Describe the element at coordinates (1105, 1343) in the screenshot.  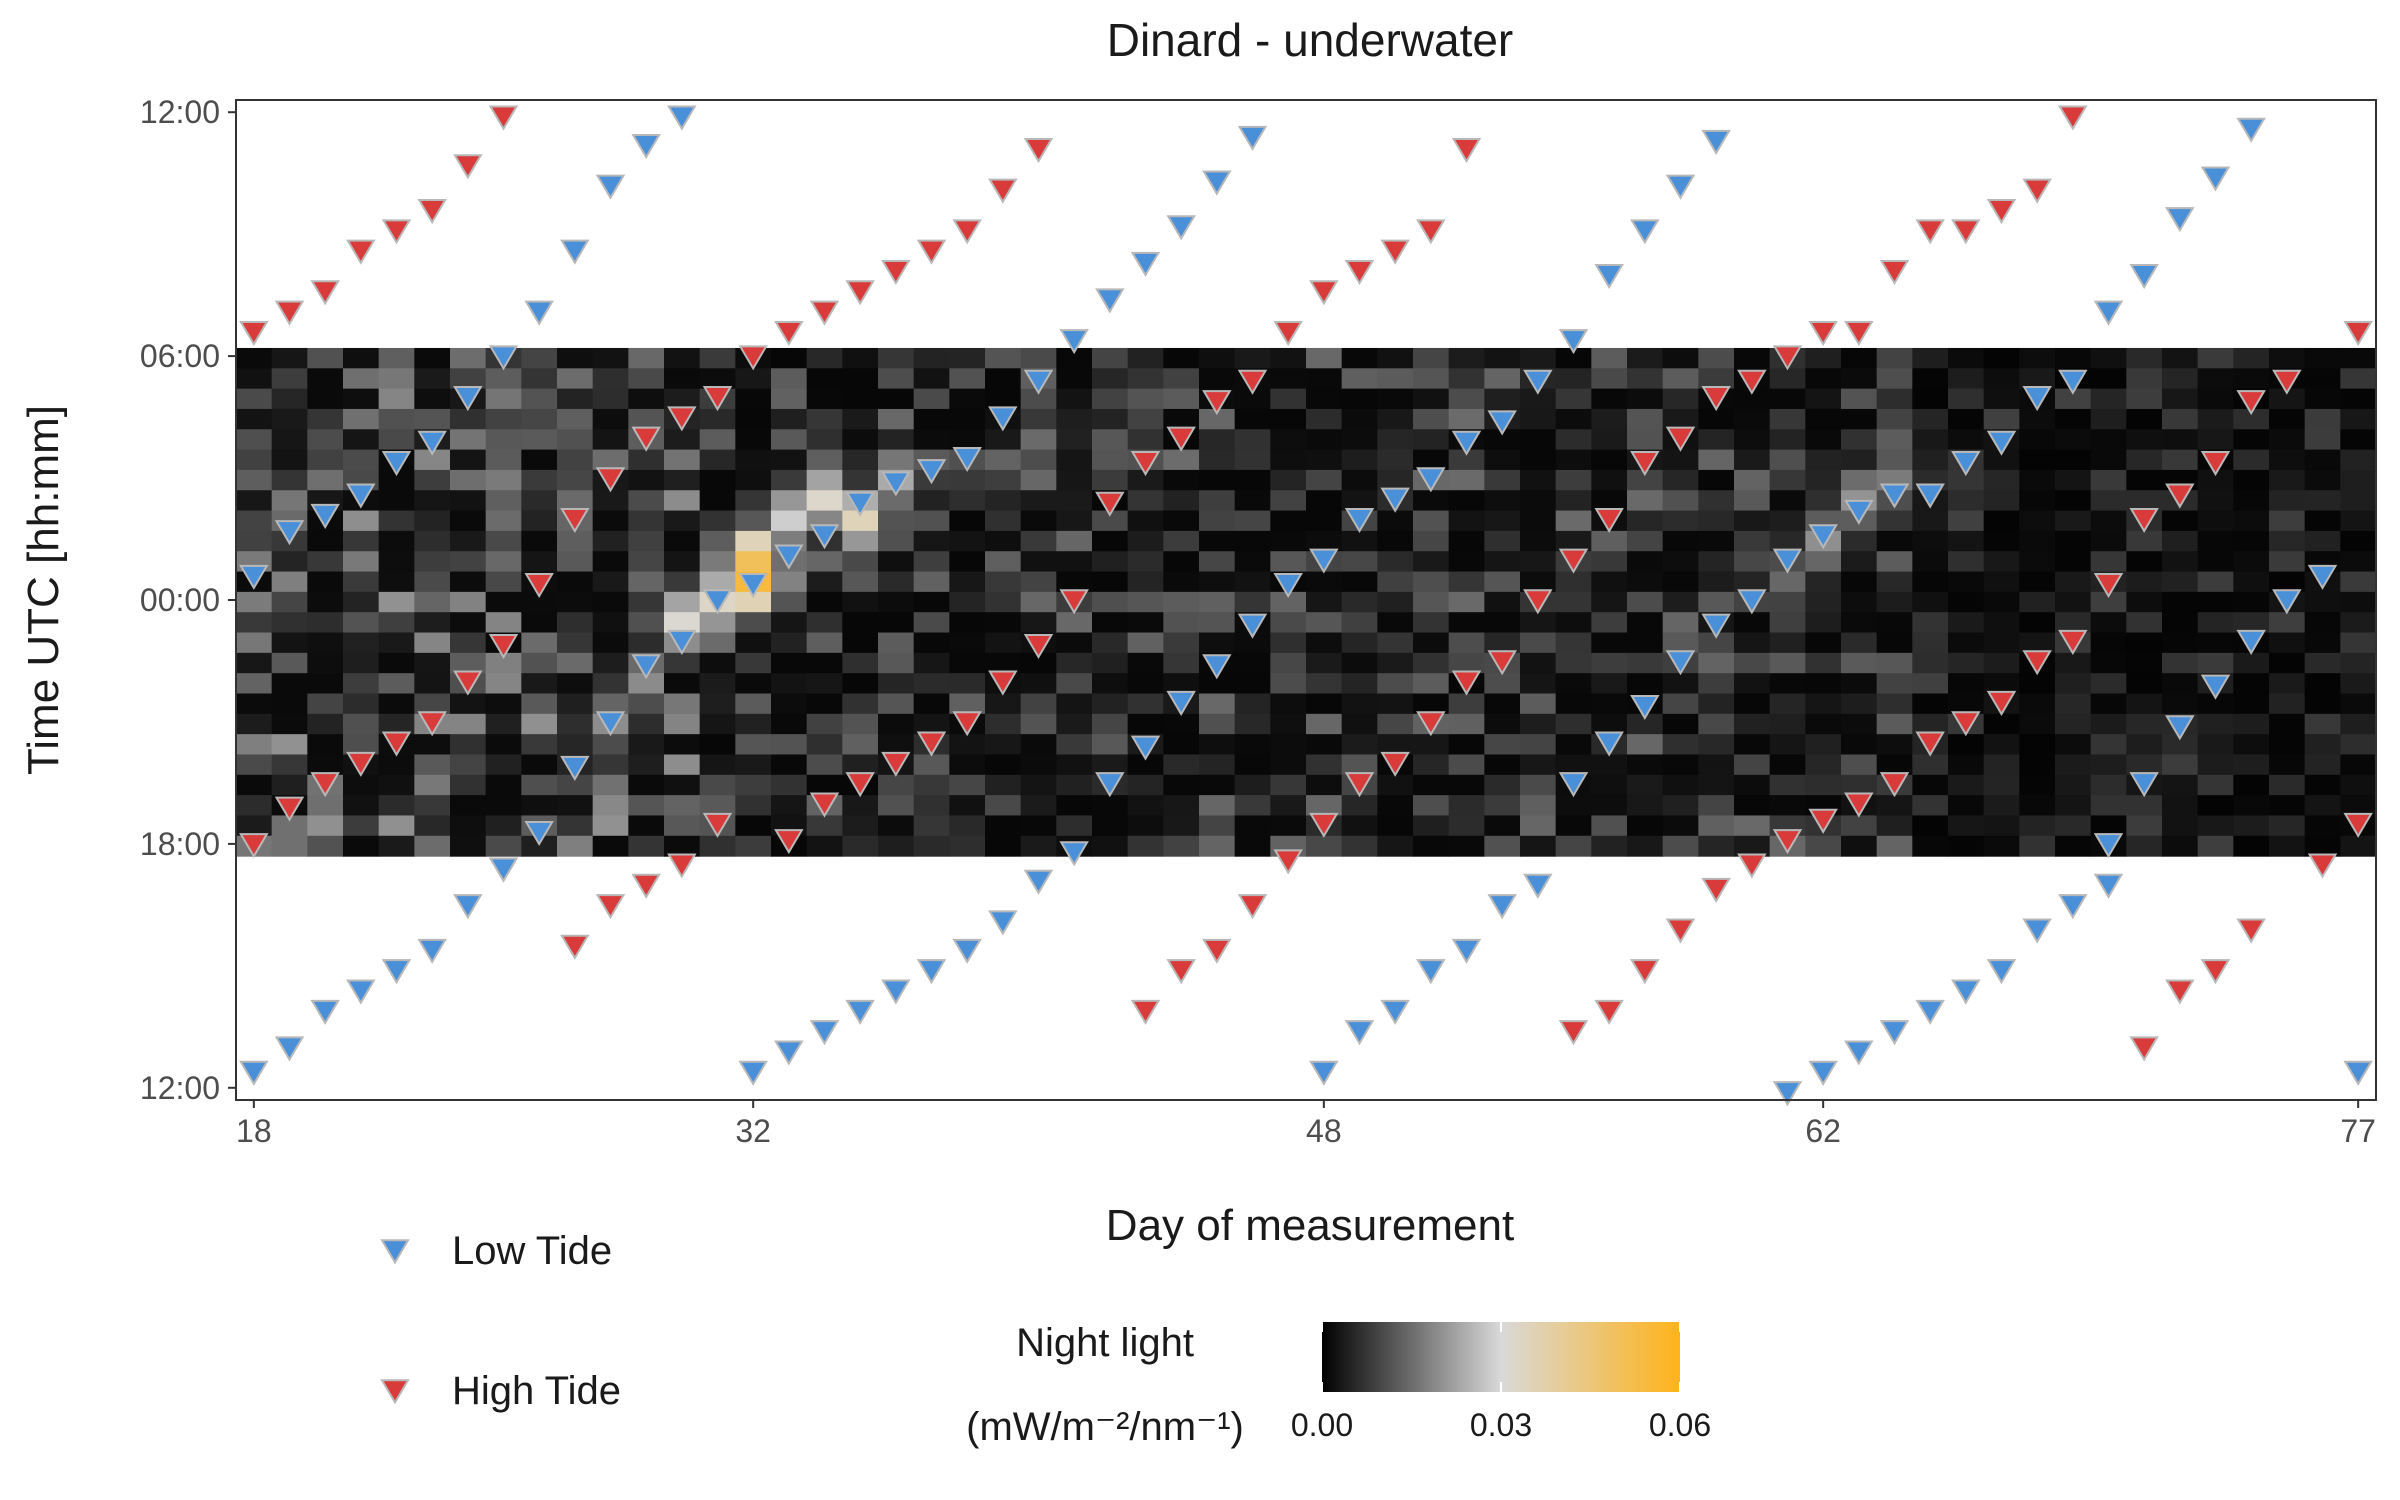
I see `colorbar-title: Night light` at that location.